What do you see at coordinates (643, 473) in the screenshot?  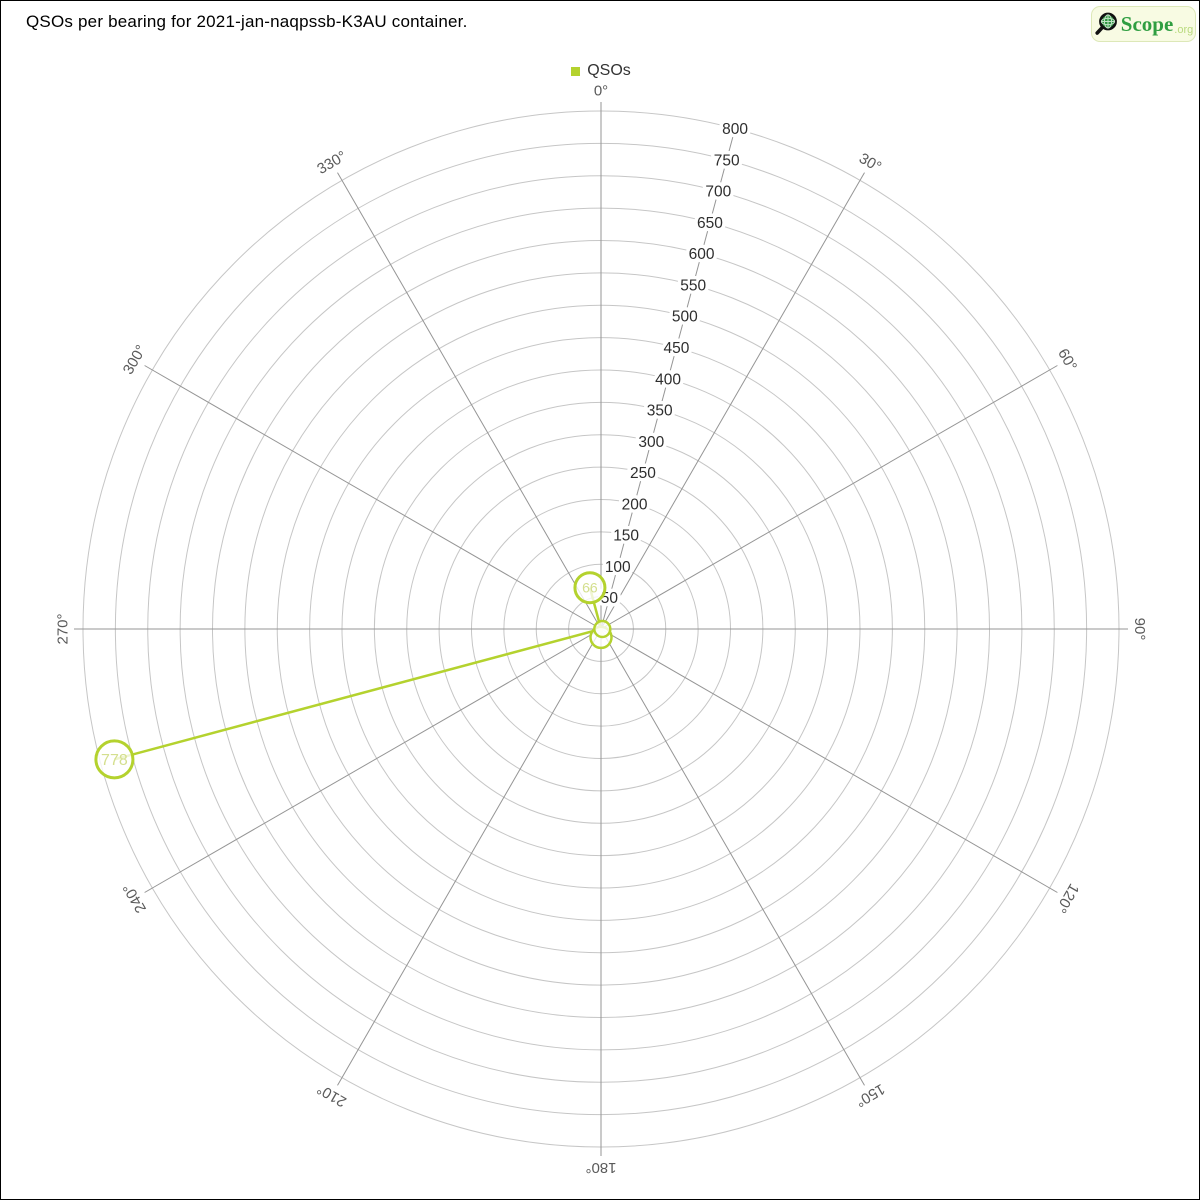 I see `radial-axis-label-250: 250` at bounding box center [643, 473].